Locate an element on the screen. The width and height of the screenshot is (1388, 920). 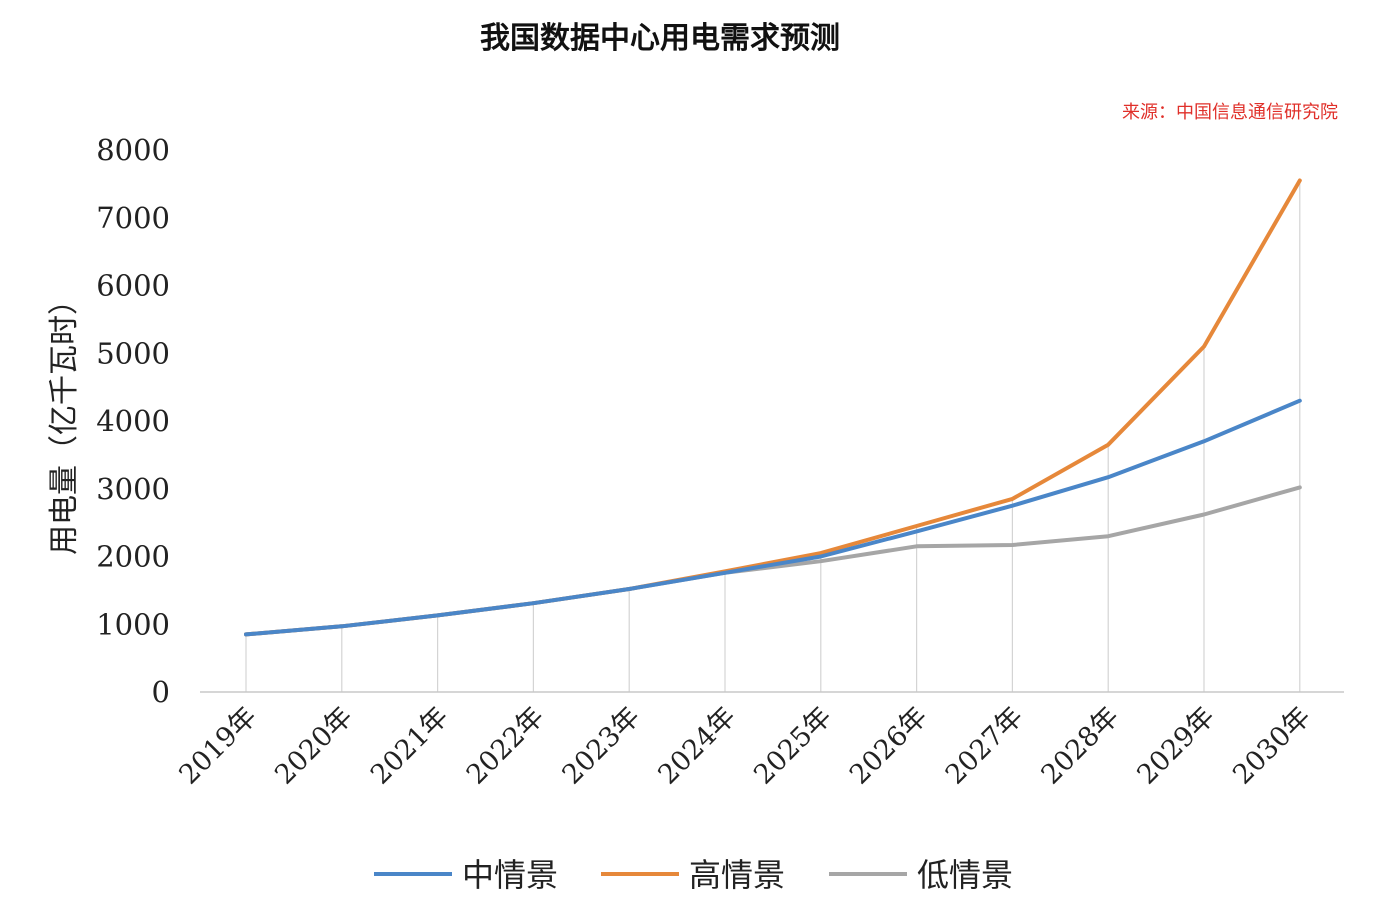
y-tick-label: 4000 is located at coordinates (133, 421).